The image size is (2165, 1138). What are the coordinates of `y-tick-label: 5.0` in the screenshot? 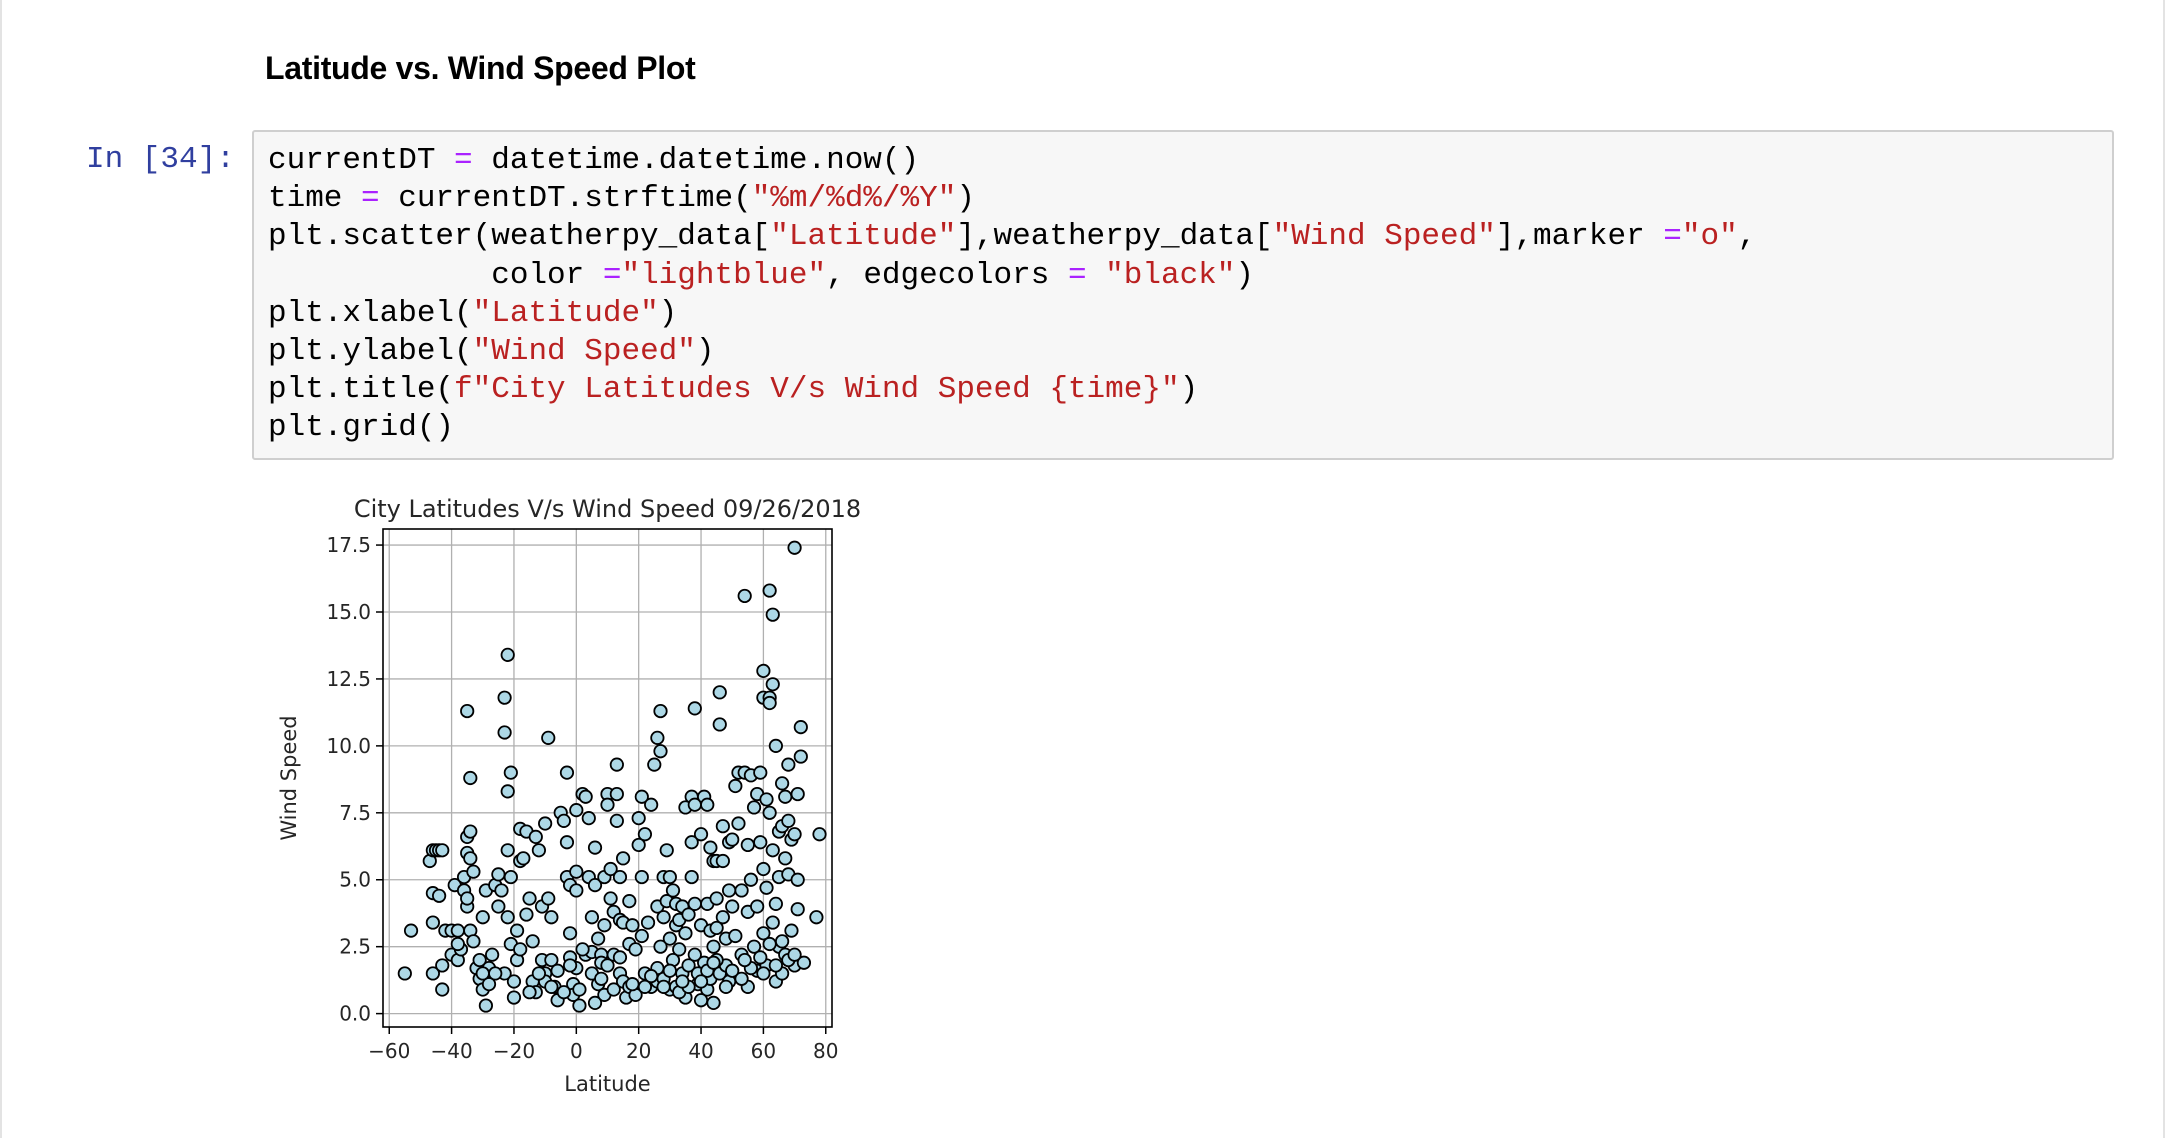 It's located at (355, 880).